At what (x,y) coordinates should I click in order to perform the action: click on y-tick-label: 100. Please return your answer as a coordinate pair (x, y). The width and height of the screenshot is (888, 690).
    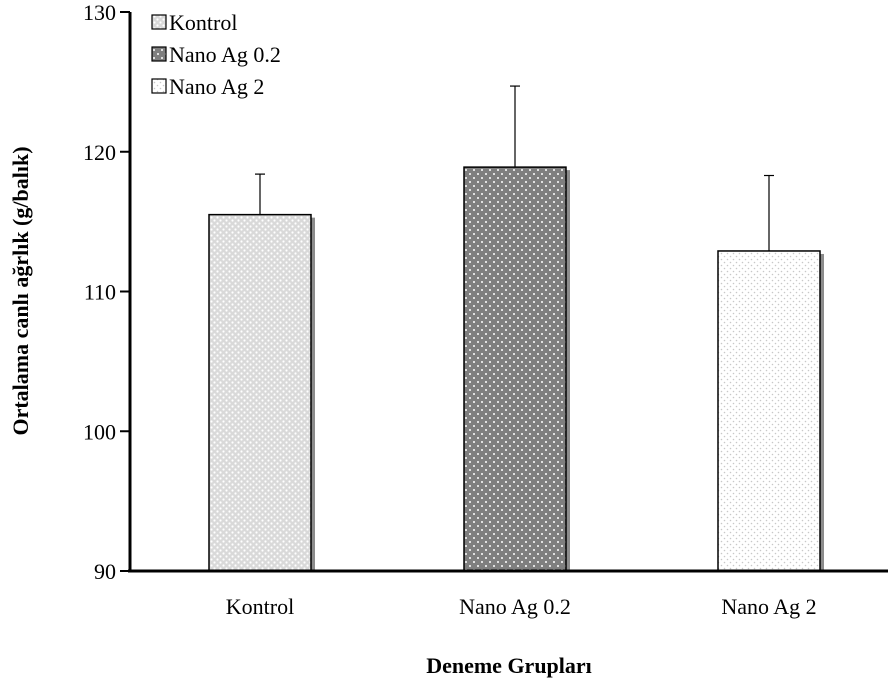
    Looking at the image, I should click on (99, 431).